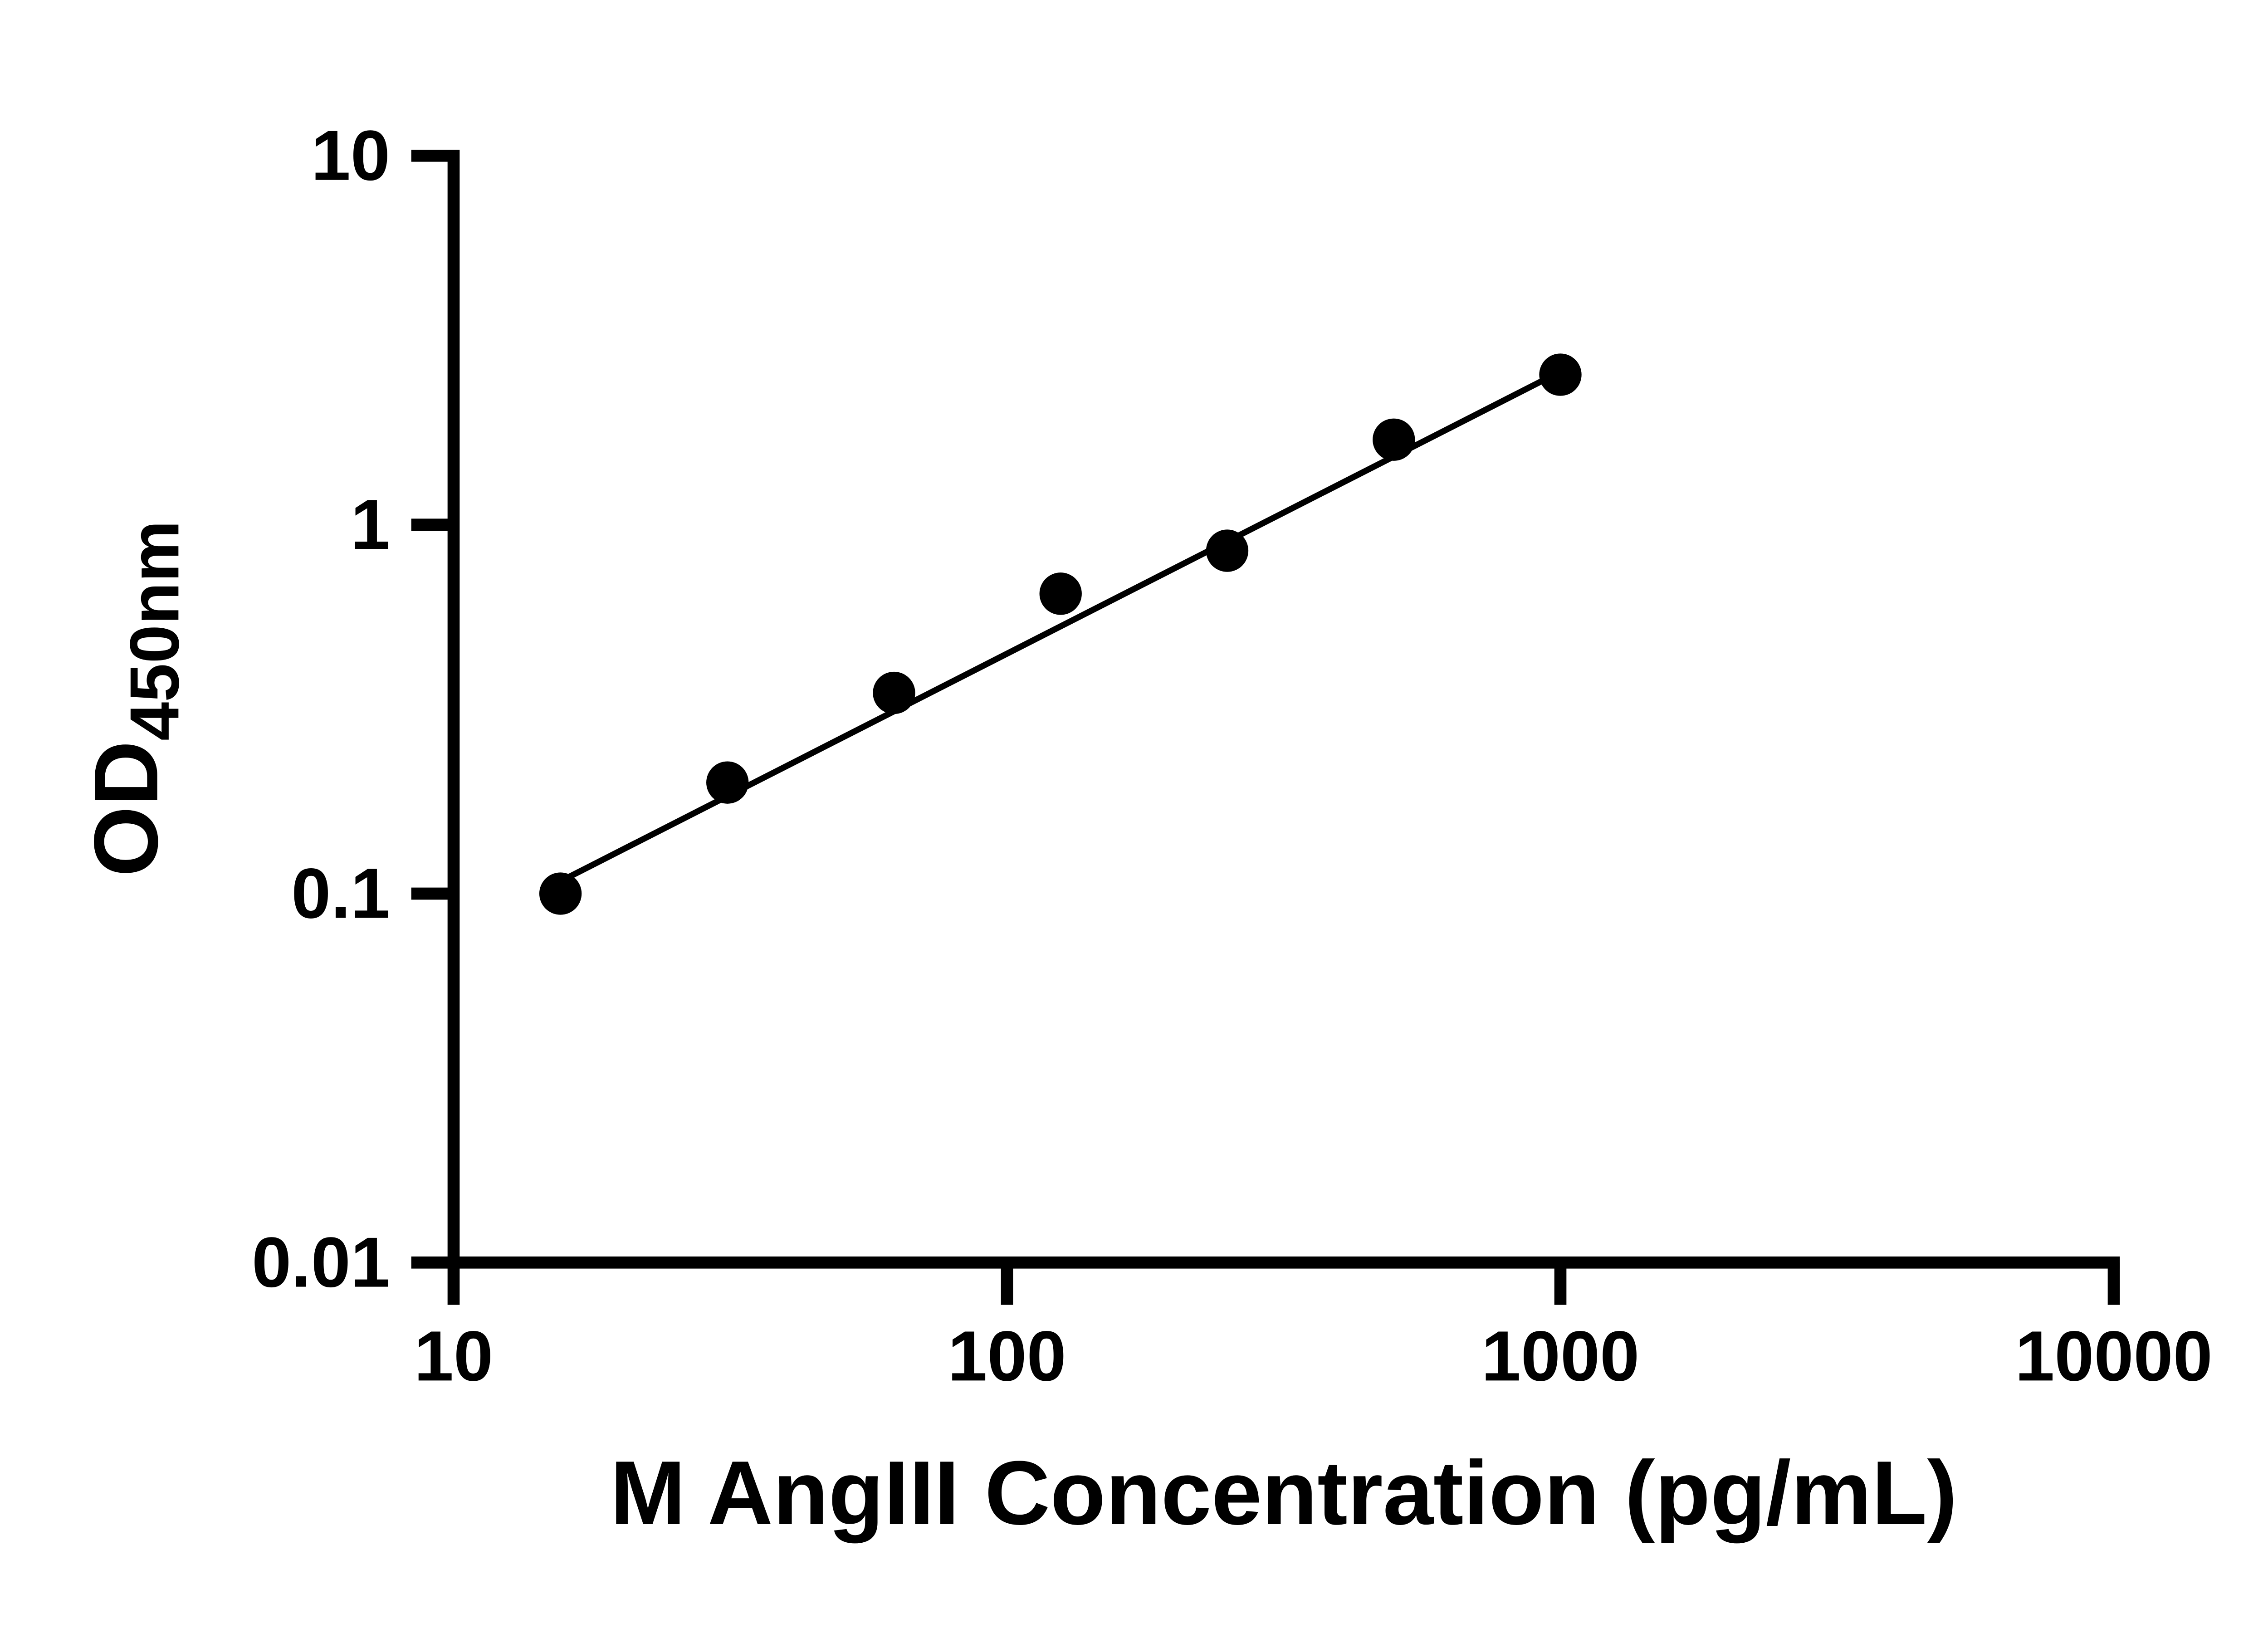 Image resolution: width=2268 pixels, height=1633 pixels. I want to click on y-tick-label: 1, so click(371, 524).